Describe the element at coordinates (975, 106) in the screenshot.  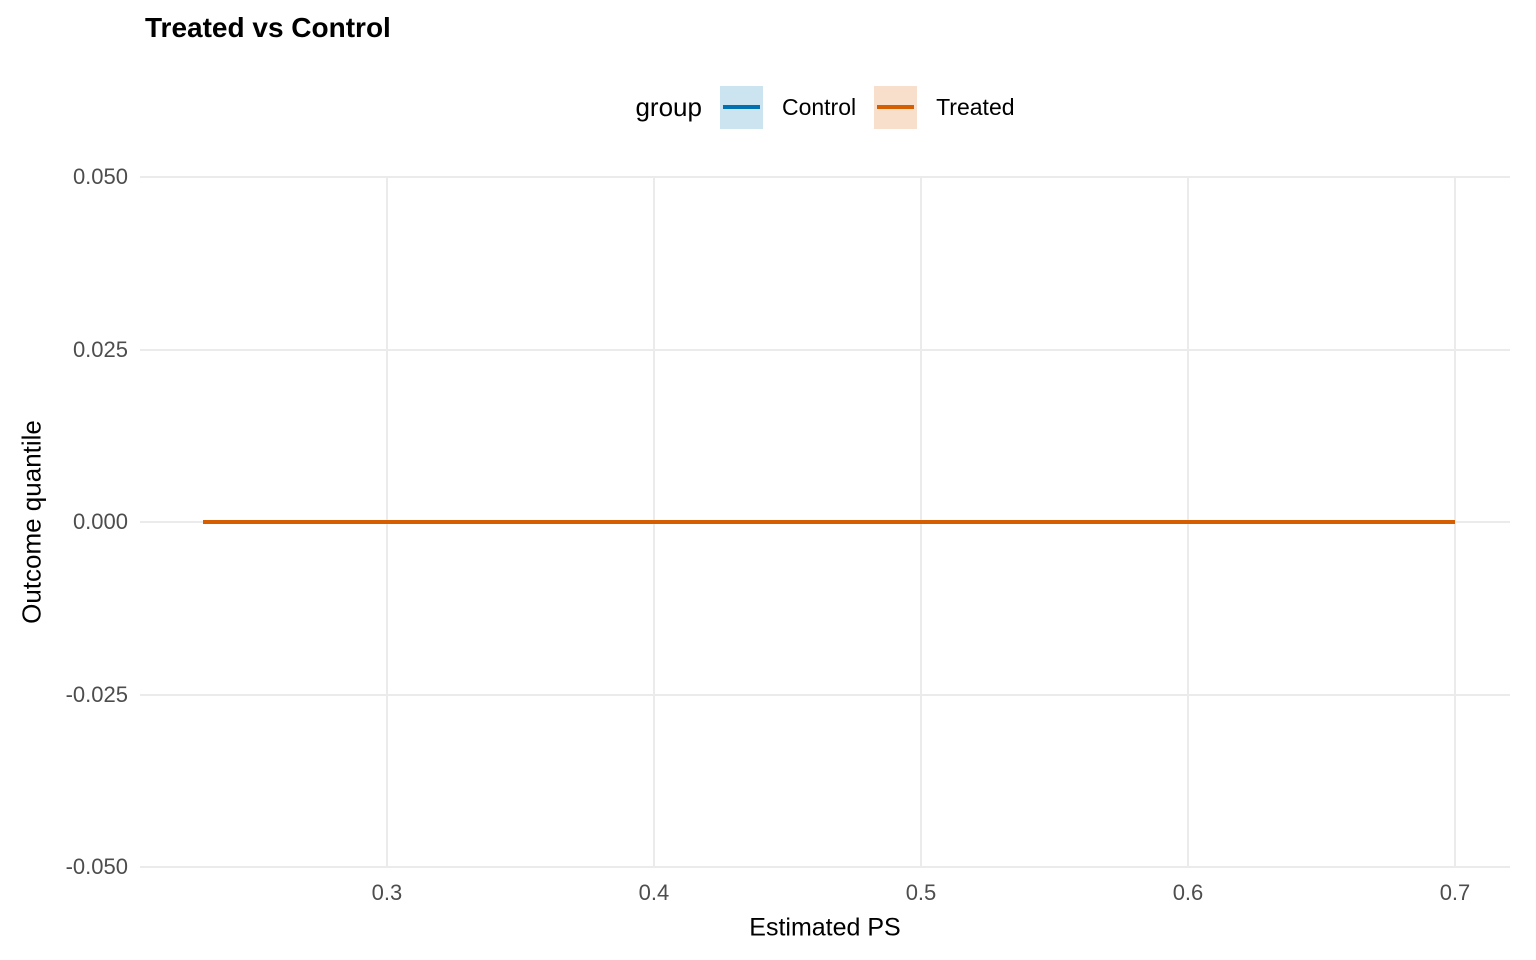
I see `legend-label-treated: Treated` at that location.